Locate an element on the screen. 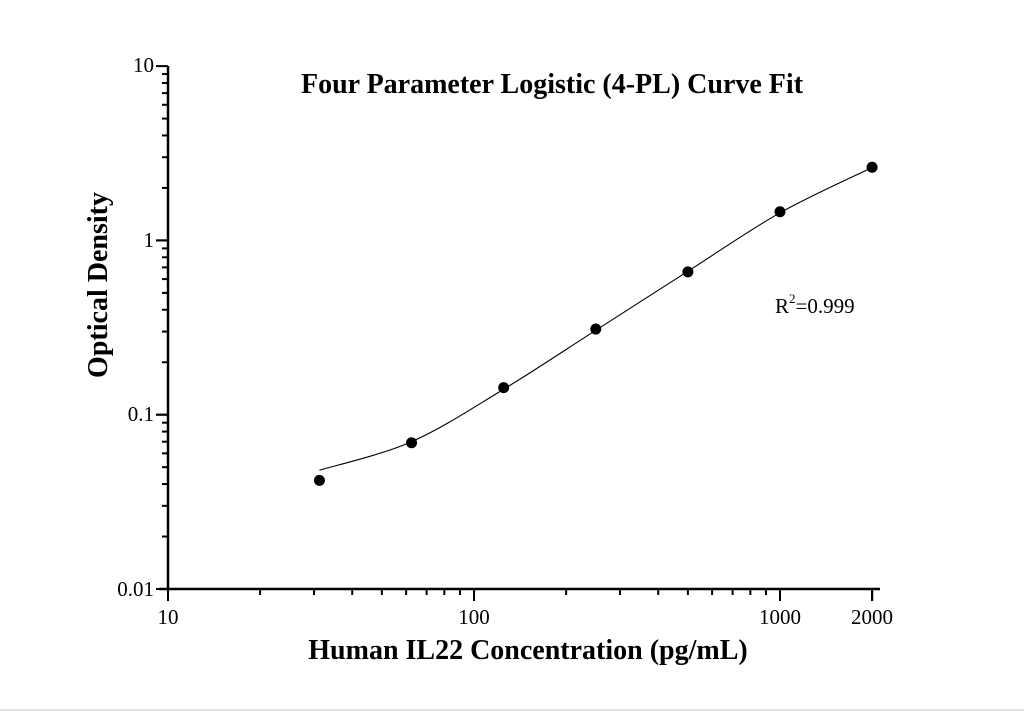 The height and width of the screenshot is (711, 1024). chart-title: Four Parameter Logistic (4-PL) Curve Fit is located at coordinates (552, 84).